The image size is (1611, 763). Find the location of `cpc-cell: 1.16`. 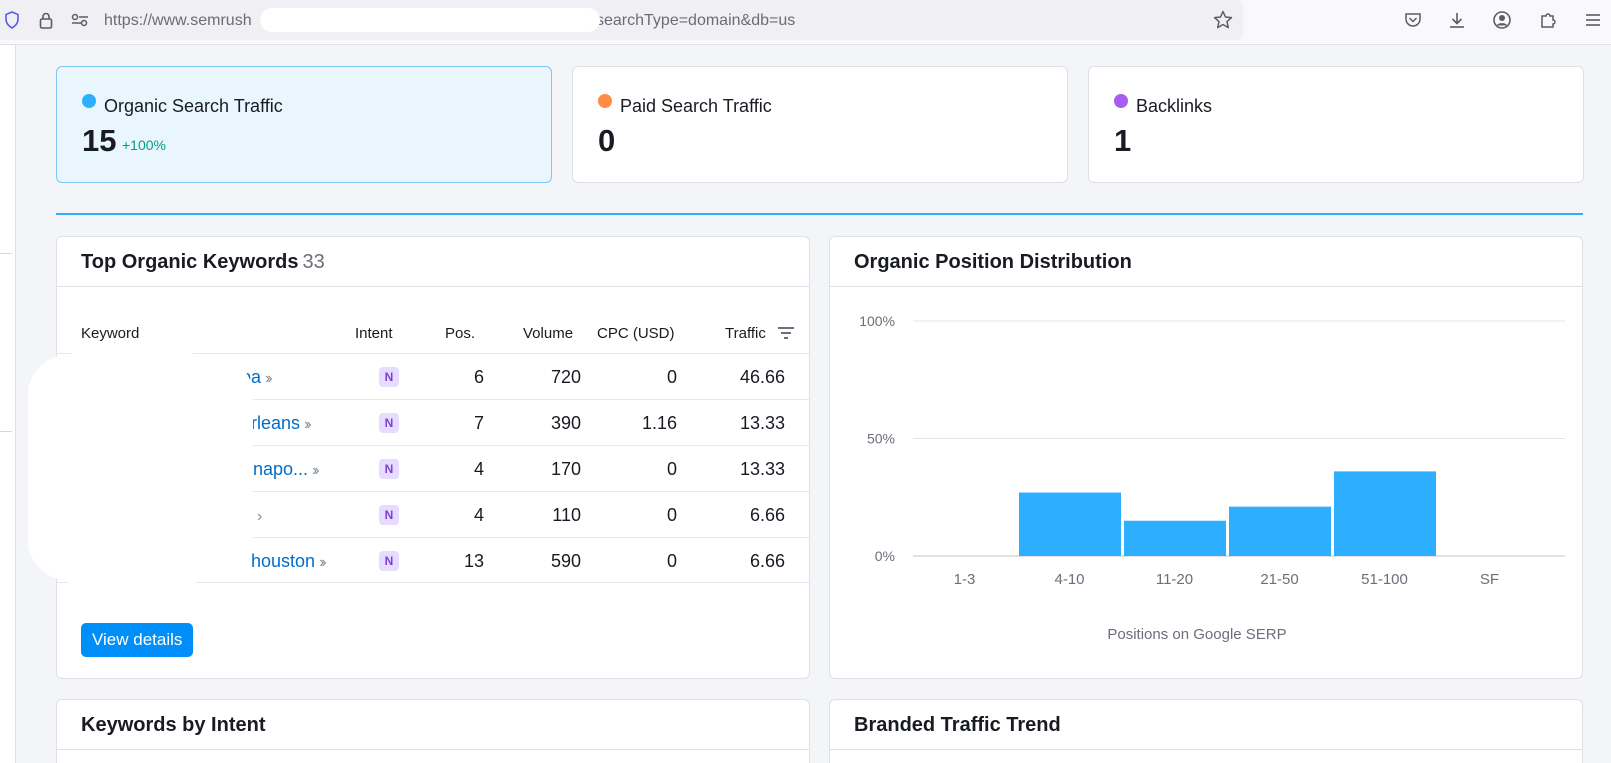

cpc-cell: 1.16 is located at coordinates (659, 423).